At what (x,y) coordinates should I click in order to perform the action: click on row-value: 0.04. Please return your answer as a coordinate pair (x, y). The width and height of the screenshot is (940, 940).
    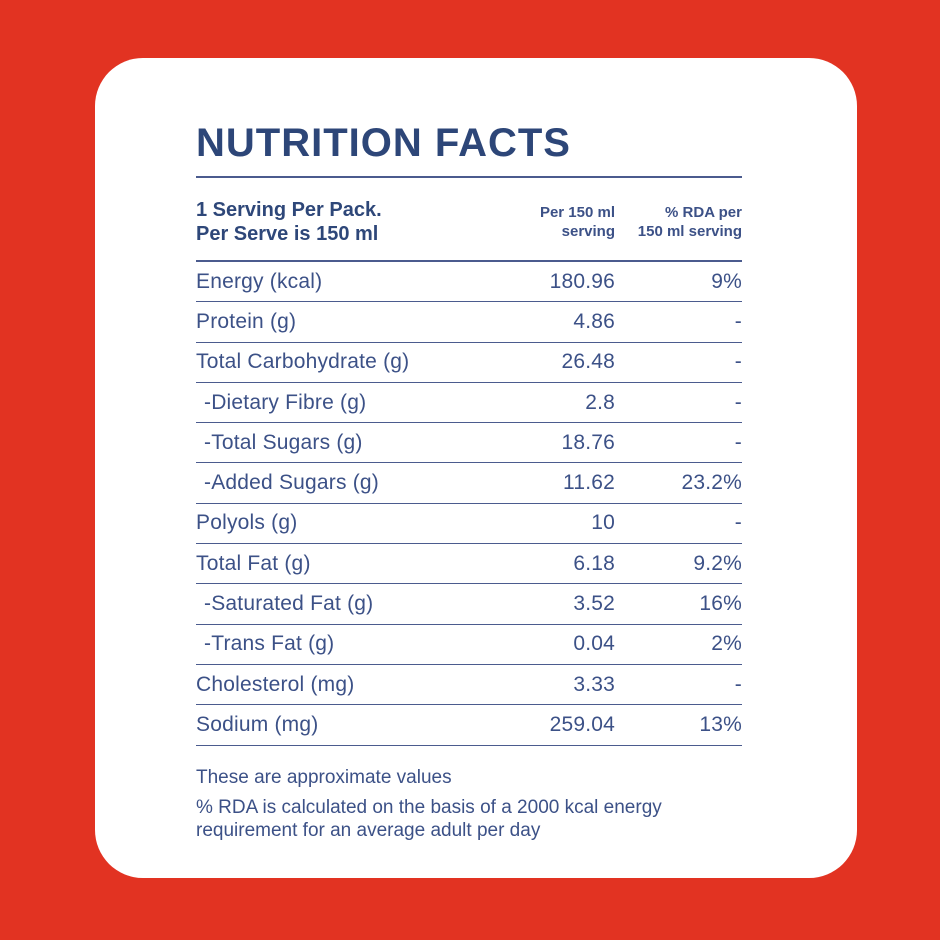
    Looking at the image, I should click on (594, 644).